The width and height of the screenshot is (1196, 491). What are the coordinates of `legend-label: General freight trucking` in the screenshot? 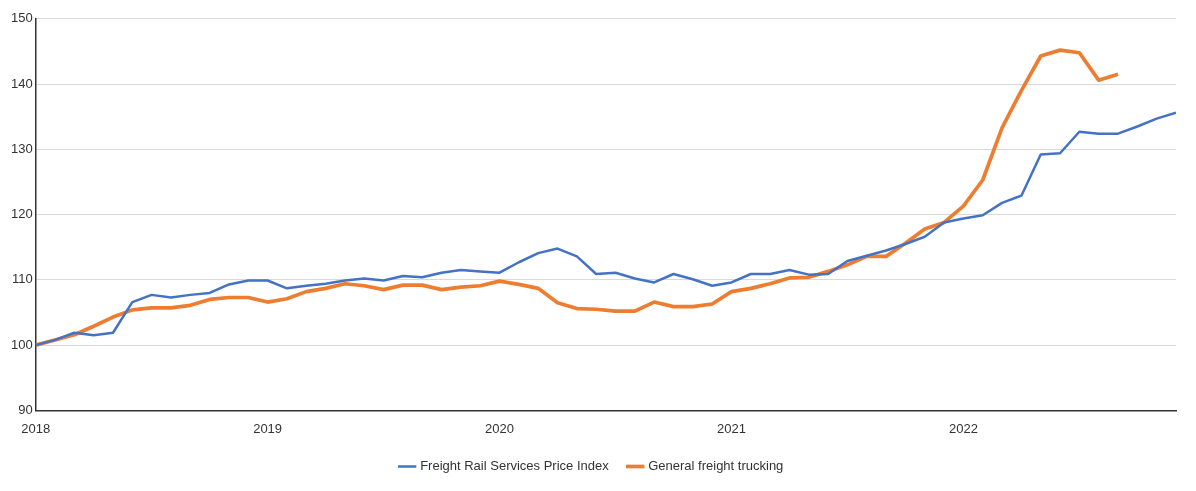 It's located at (716, 466).